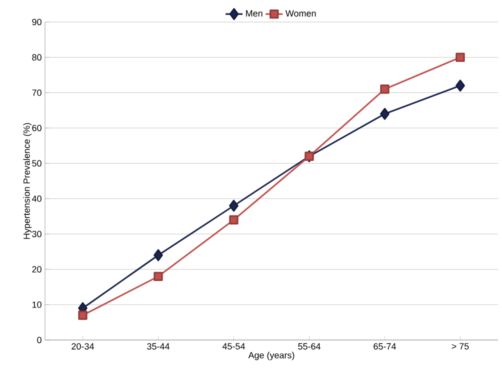 Image resolution: width=502 pixels, height=382 pixels. Describe the element at coordinates (27, 181) in the screenshot. I see `y-axis-title: Hypertension Prevalence (%)` at that location.